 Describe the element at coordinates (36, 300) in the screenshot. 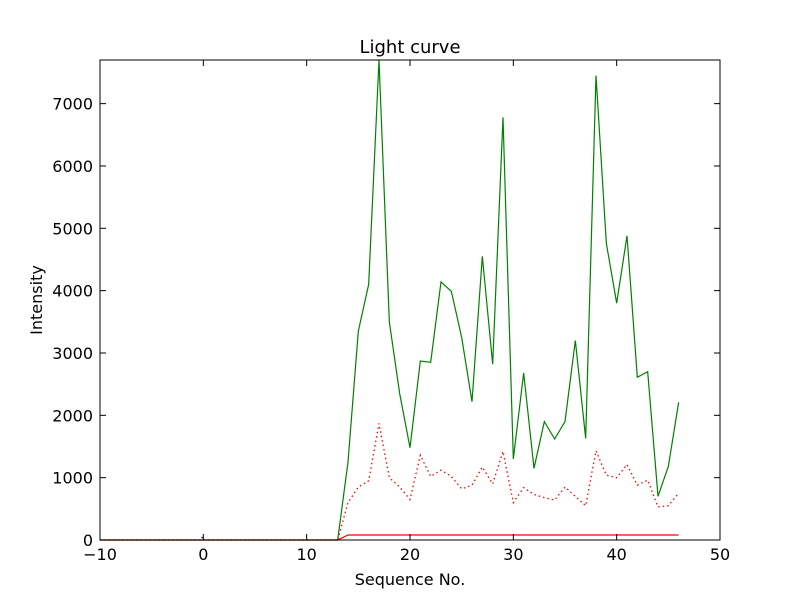

I see `y-axis-label: Intensity` at that location.